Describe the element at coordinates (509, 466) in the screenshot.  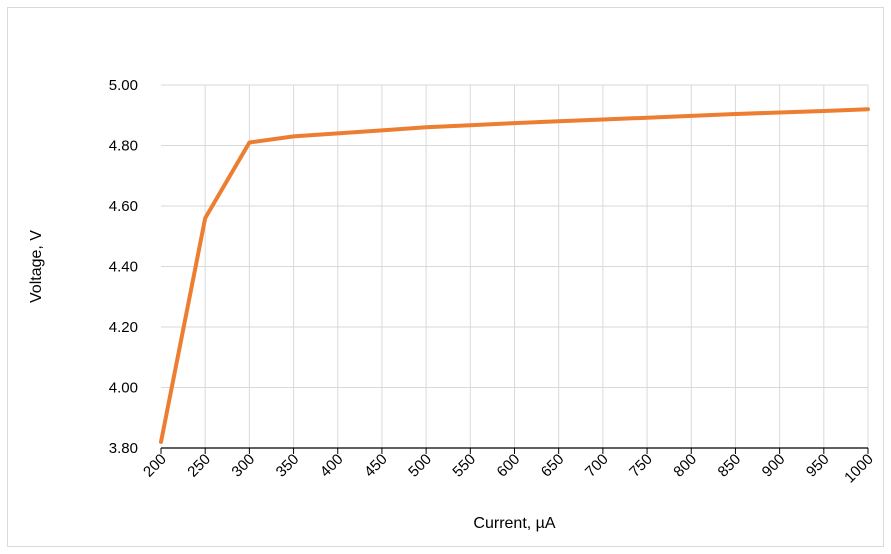
I see `x-tick-label: 600` at that location.